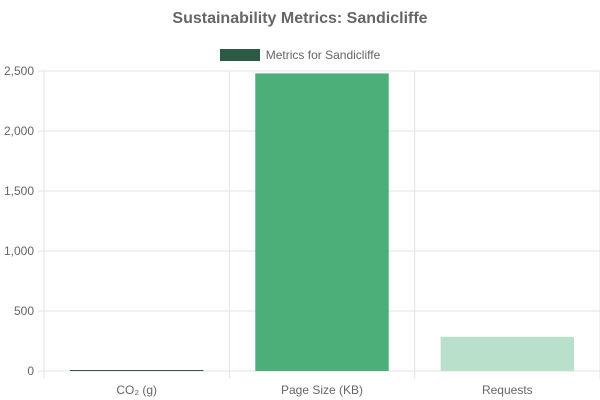 The height and width of the screenshot is (400, 600). Describe the element at coordinates (19, 131) in the screenshot. I see `y-tick-label: 2,000` at that location.